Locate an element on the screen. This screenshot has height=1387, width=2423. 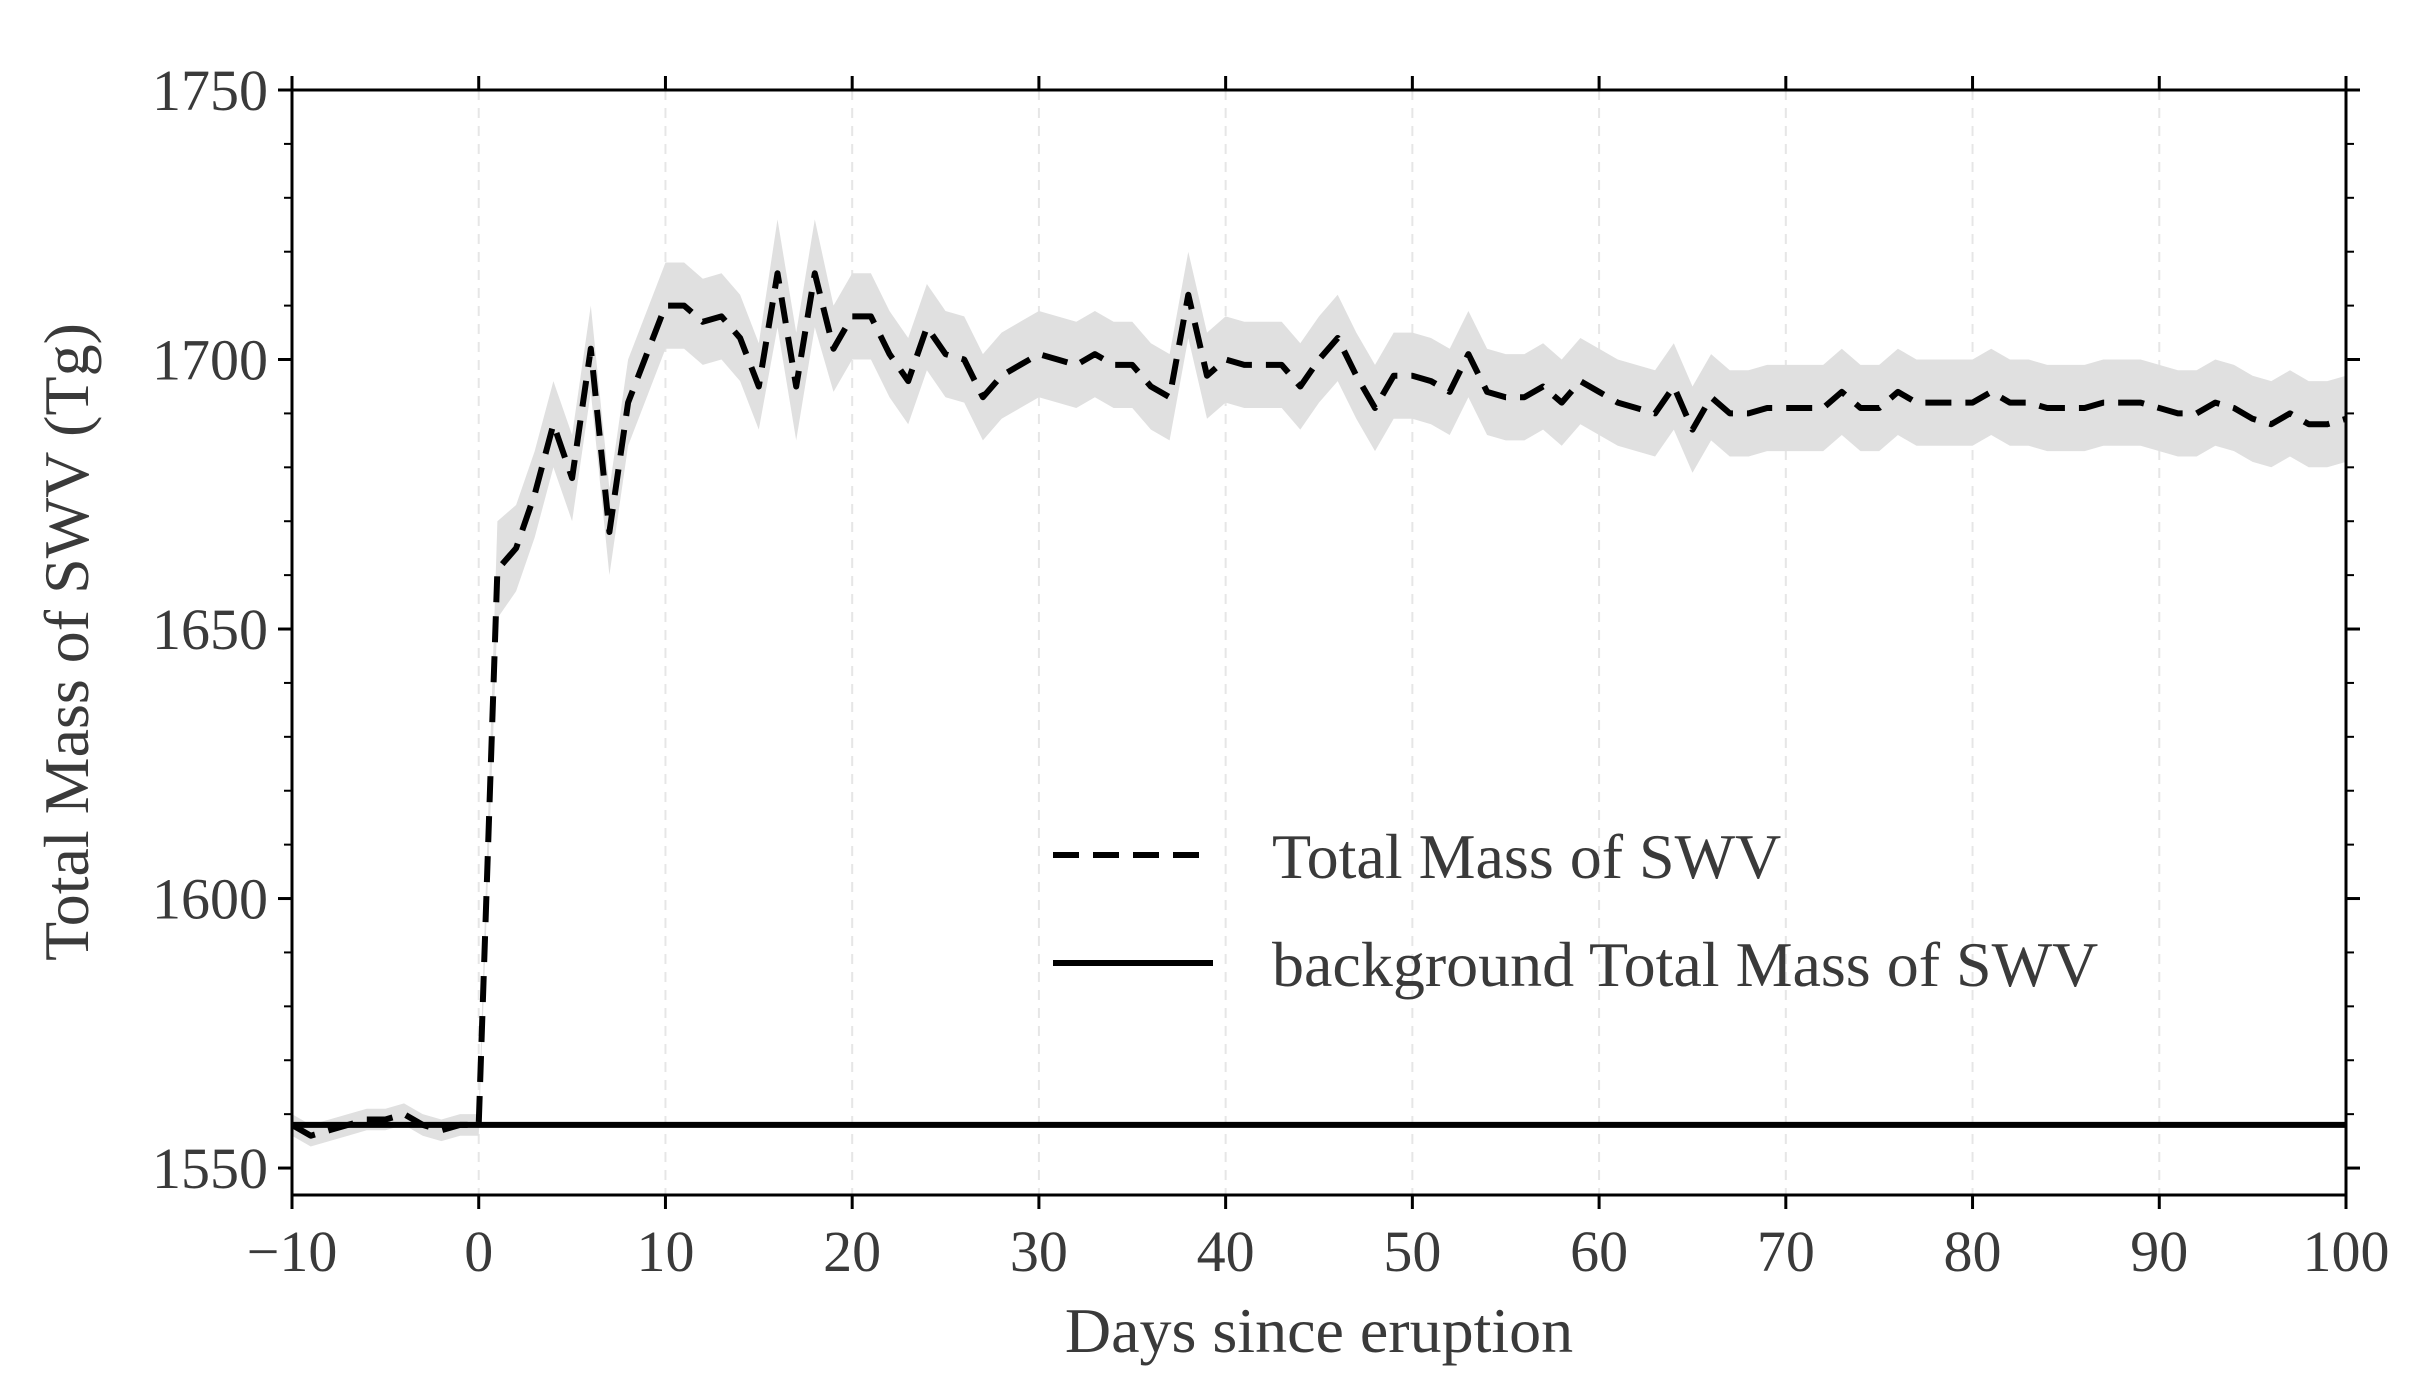
x-tick-label: 40 is located at coordinates (1226, 1251).